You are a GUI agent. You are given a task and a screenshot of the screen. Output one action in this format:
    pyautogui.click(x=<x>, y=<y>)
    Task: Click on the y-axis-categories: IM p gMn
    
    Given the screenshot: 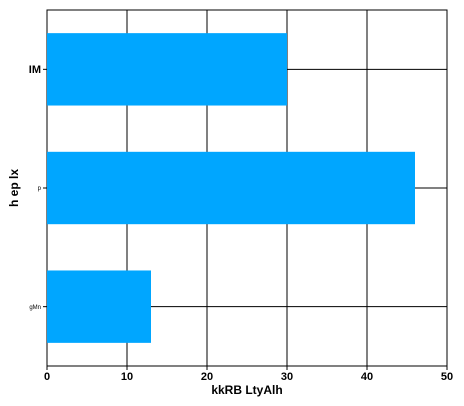 What is the action you would take?
    pyautogui.click(x=38, y=187)
    